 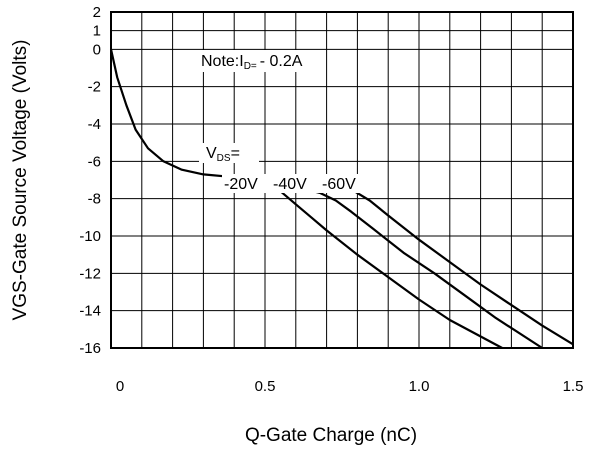 What do you see at coordinates (419, 386) in the screenshot?
I see `x-tick-label: 1.0` at bounding box center [419, 386].